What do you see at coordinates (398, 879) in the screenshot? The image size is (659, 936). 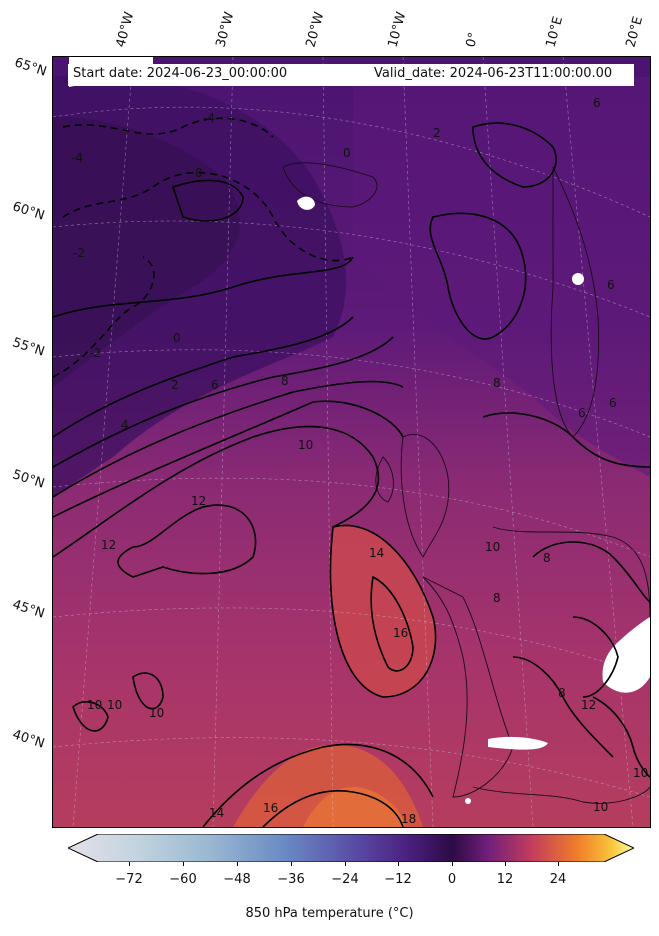 I see `colorbar-tick-label: −12` at bounding box center [398, 879].